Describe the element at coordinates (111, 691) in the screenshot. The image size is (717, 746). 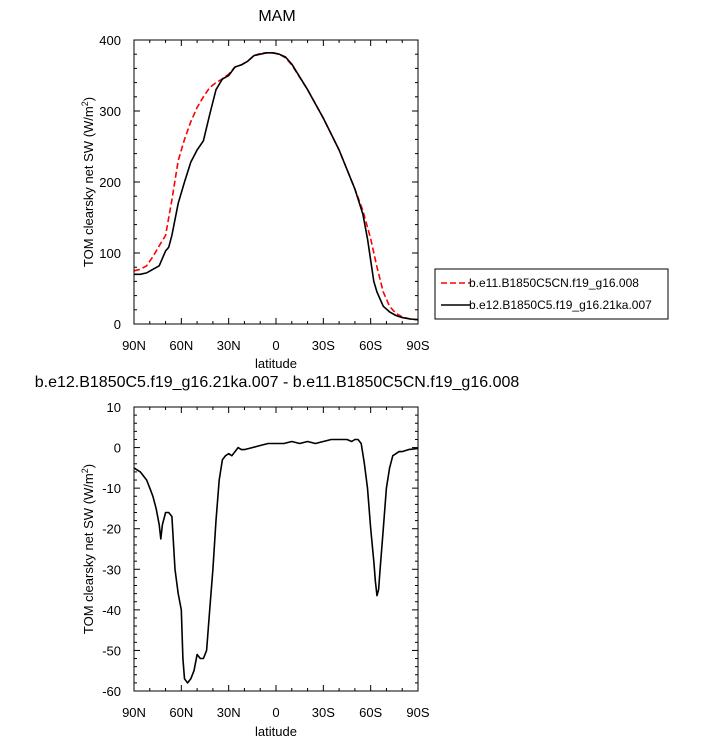
I see `bottom-chart-ytick-label: -60` at that location.